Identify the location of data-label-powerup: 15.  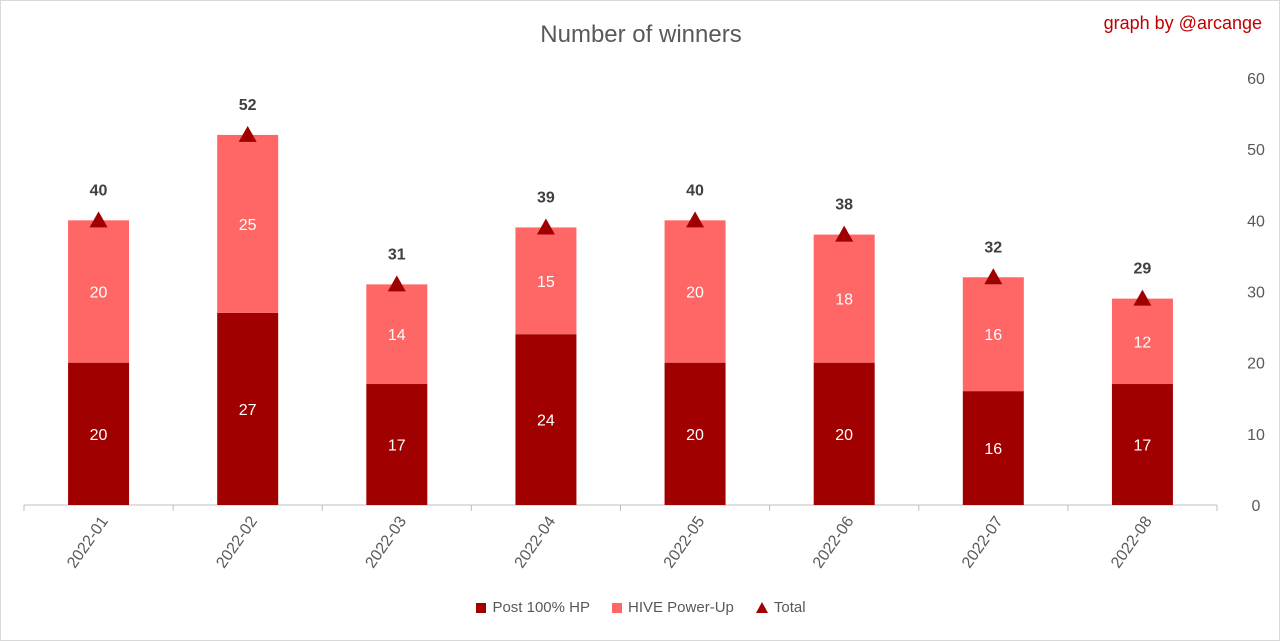
(546, 282).